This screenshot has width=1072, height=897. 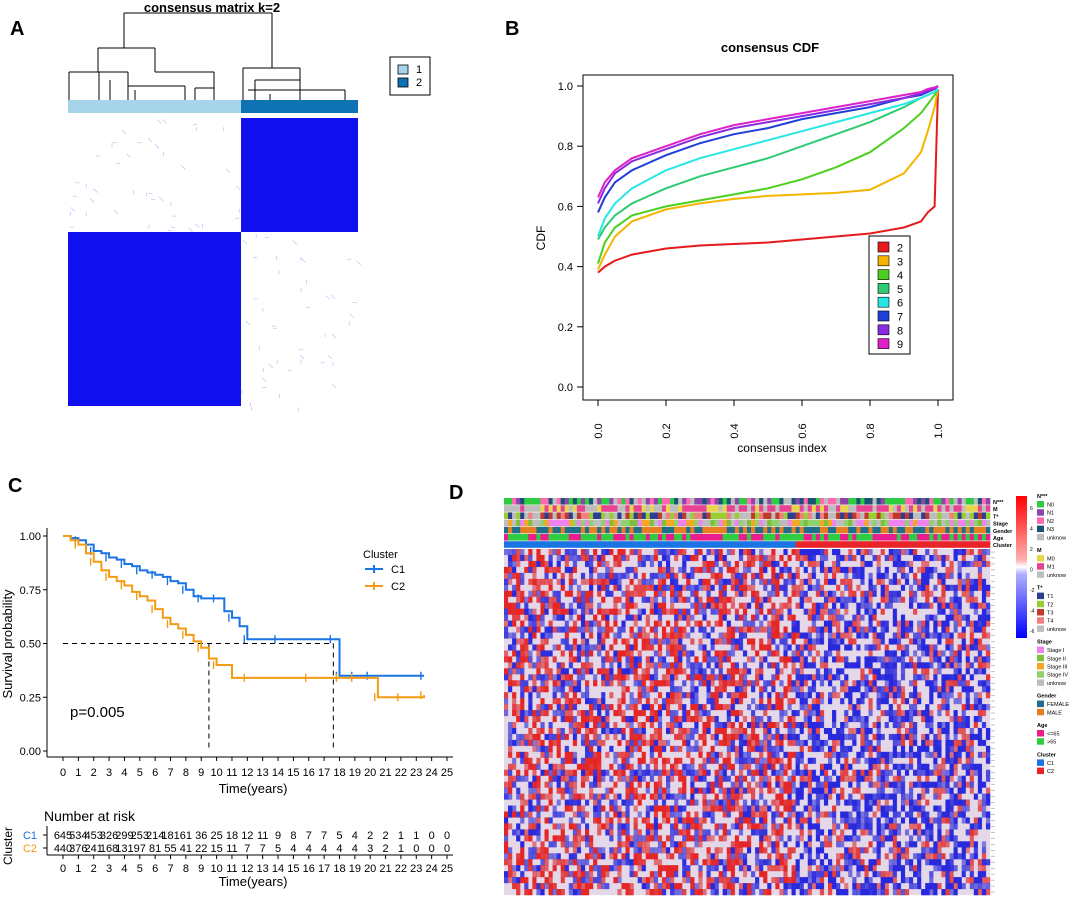 I want to click on risk-cell: 9, so click(x=278, y=836).